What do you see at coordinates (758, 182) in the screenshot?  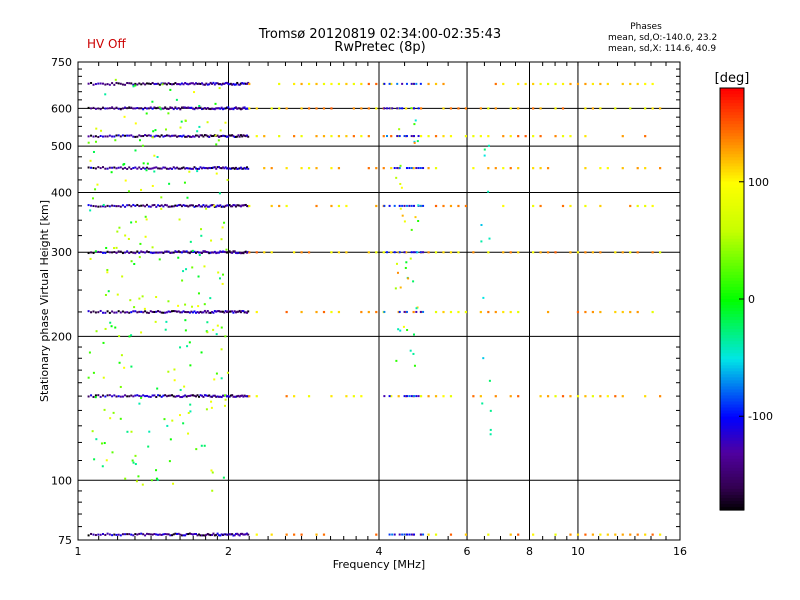 I see `colorbar-tick-label: 100` at bounding box center [758, 182].